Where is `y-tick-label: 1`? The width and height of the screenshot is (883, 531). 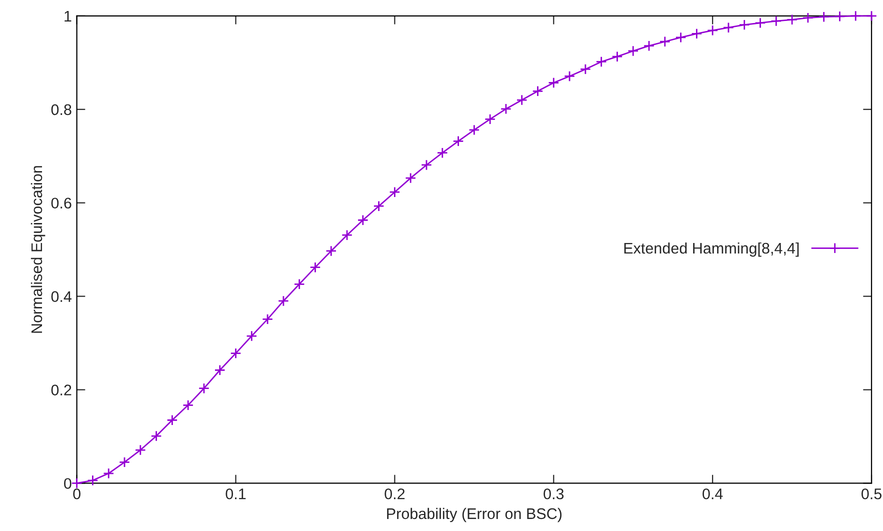 y-tick-label: 1 is located at coordinates (68, 16).